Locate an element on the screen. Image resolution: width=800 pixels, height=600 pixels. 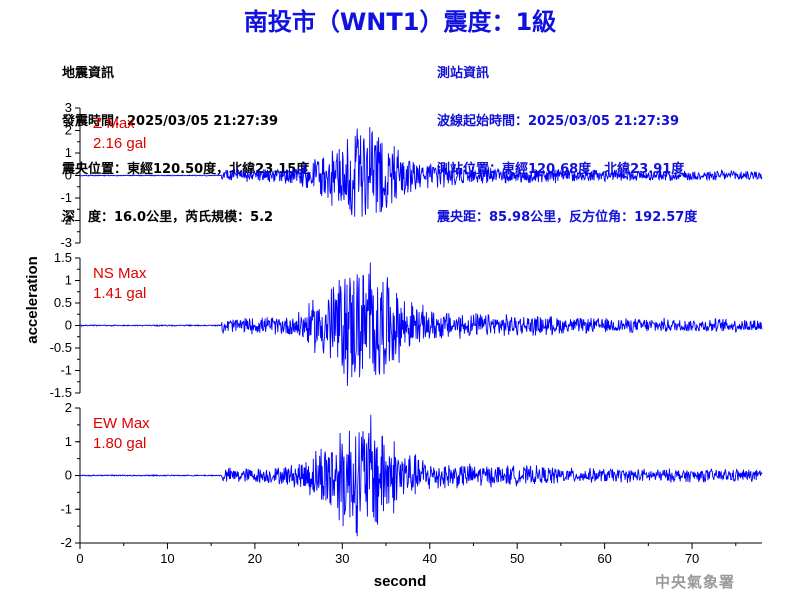
x-tick-label: 0 is located at coordinates (79, 558).